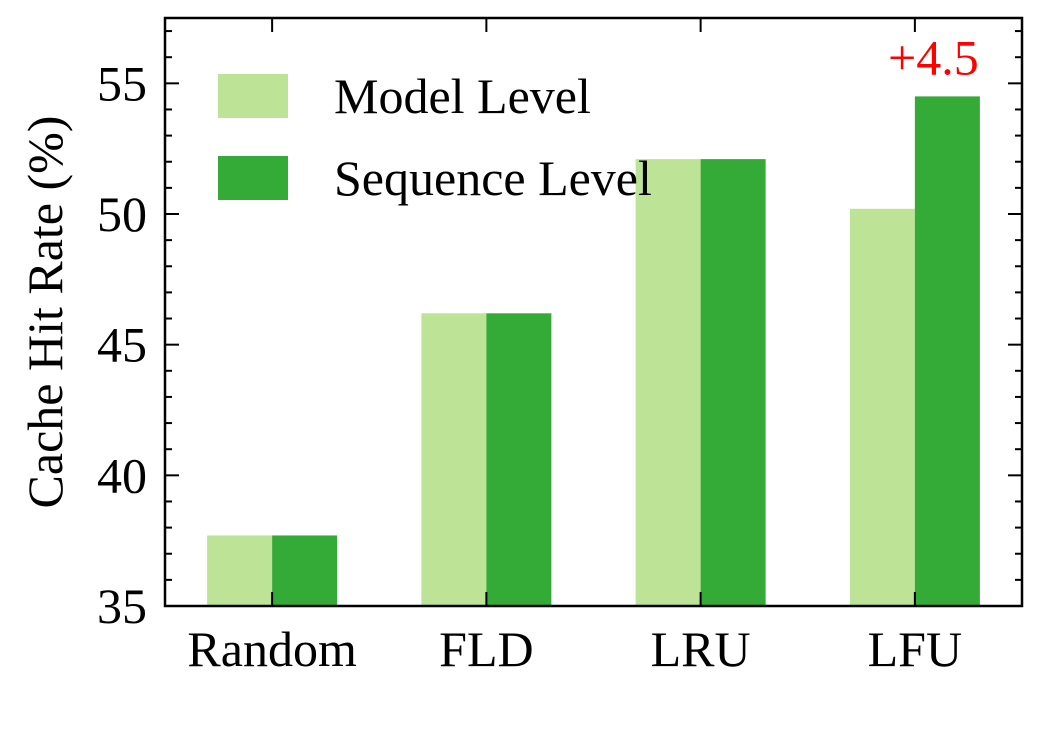 Image resolution: width=1039 pixels, height=740 pixels. Describe the element at coordinates (240, 570) in the screenshot. I see `bar-random-model-level` at that location.